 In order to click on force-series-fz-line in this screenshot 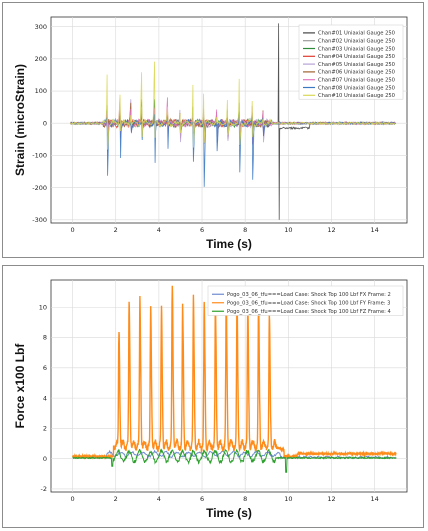, I will do `click(234, 460)`.